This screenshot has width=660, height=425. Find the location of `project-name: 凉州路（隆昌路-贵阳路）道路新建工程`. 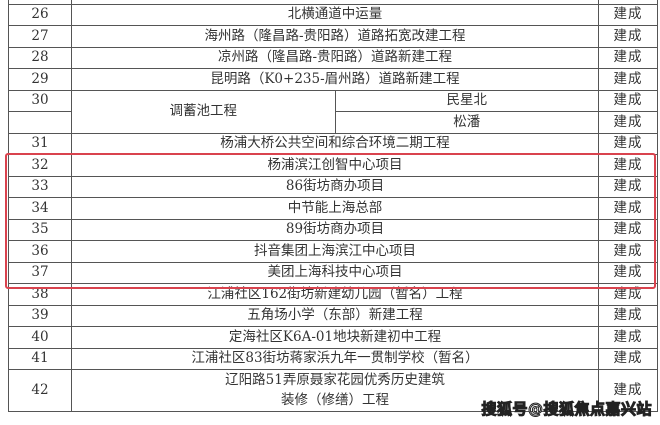

project-name: 凉州路（隆昌路-贵阳路）道路新建工程 is located at coordinates (335, 57).